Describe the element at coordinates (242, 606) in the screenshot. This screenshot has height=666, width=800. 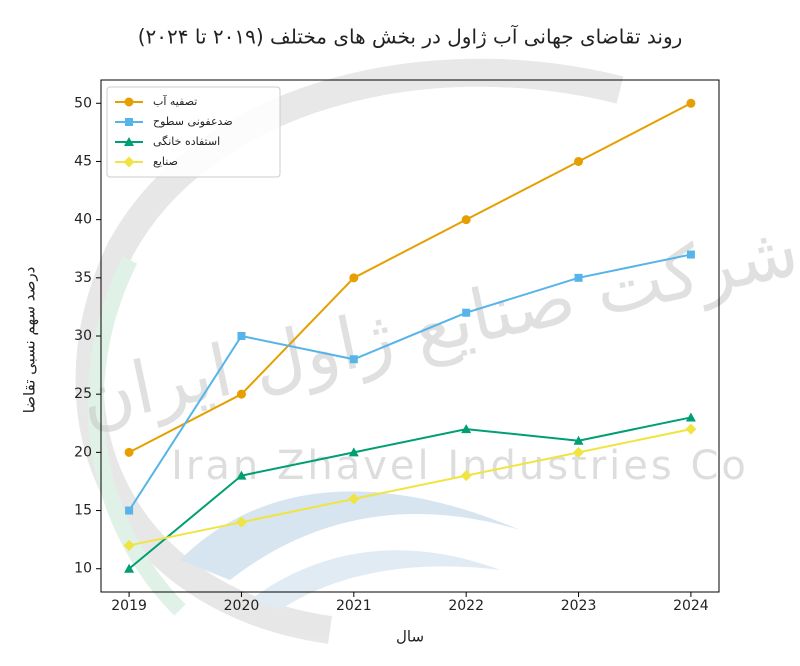
I see `x-tick-label: 2020` at that location.